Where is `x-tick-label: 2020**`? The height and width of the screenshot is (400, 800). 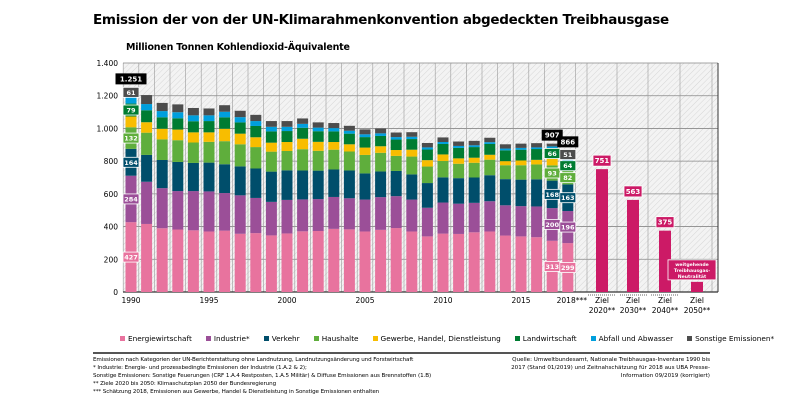
x-tick-label: 2020** is located at coordinates (602, 310).